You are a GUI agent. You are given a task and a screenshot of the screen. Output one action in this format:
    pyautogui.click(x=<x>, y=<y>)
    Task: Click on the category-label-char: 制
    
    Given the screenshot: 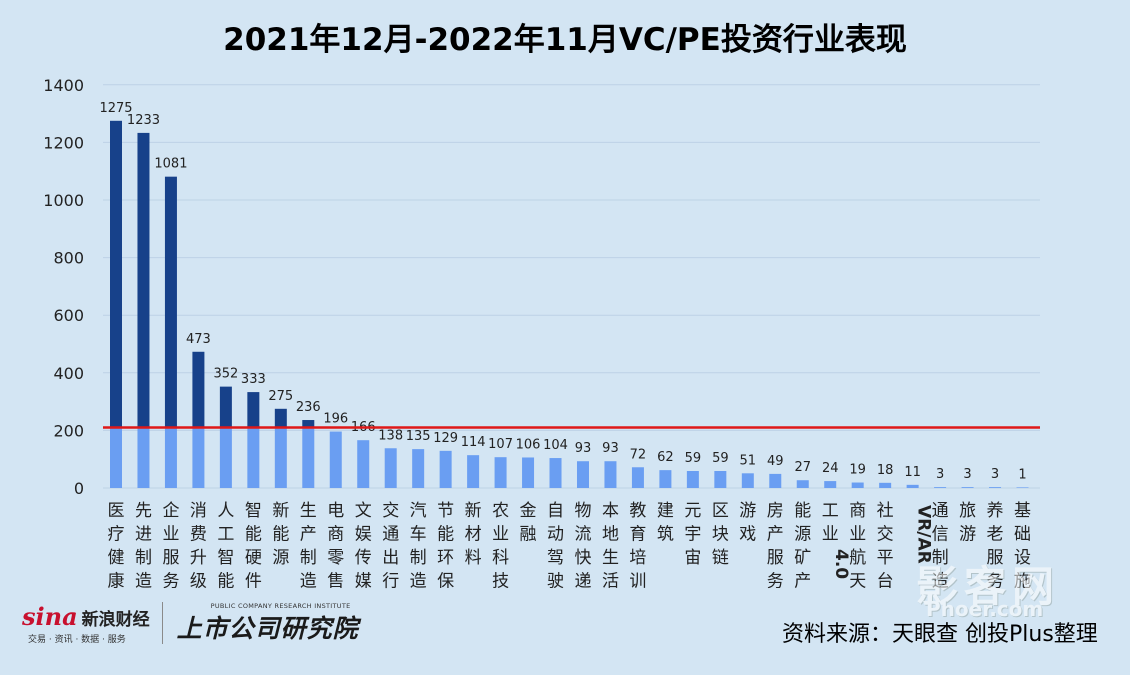 What is the action you would take?
    pyautogui.click(x=418, y=558)
    